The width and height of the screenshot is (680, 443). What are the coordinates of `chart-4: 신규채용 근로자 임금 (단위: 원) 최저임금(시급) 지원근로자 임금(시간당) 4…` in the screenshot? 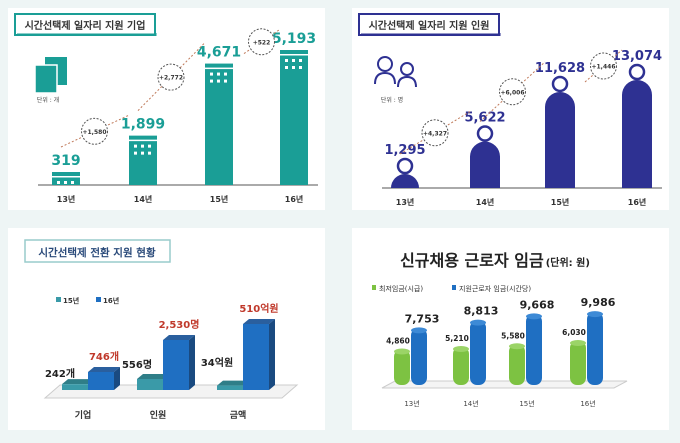 It's located at (500, 329).